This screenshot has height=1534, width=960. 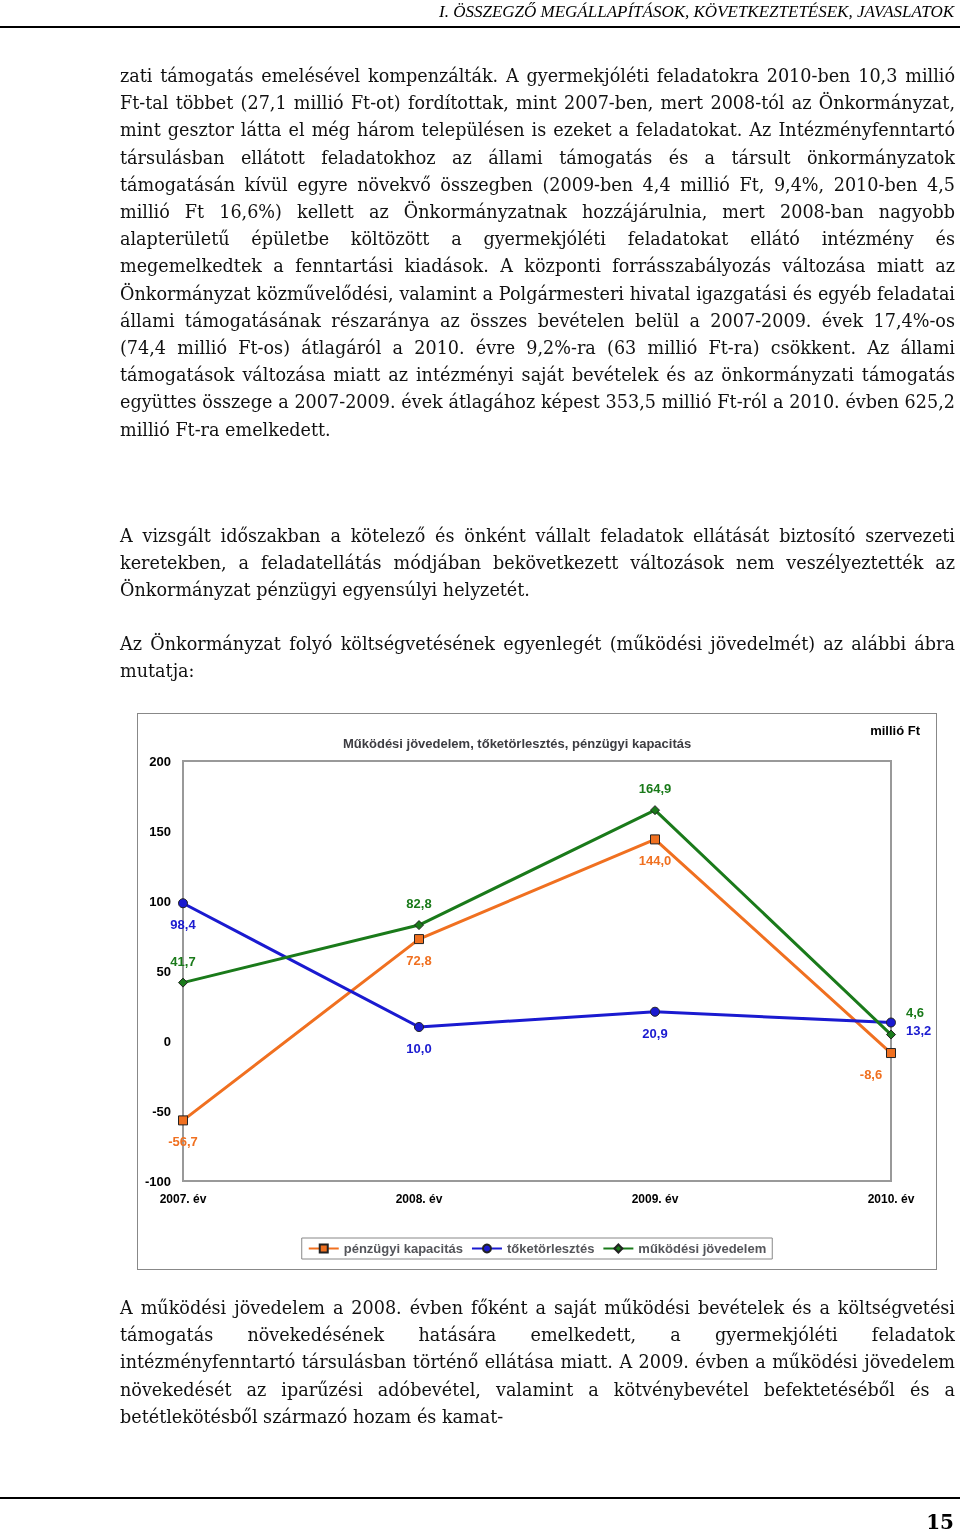 I want to click on data-label: 4,6, so click(x=915, y=1013).